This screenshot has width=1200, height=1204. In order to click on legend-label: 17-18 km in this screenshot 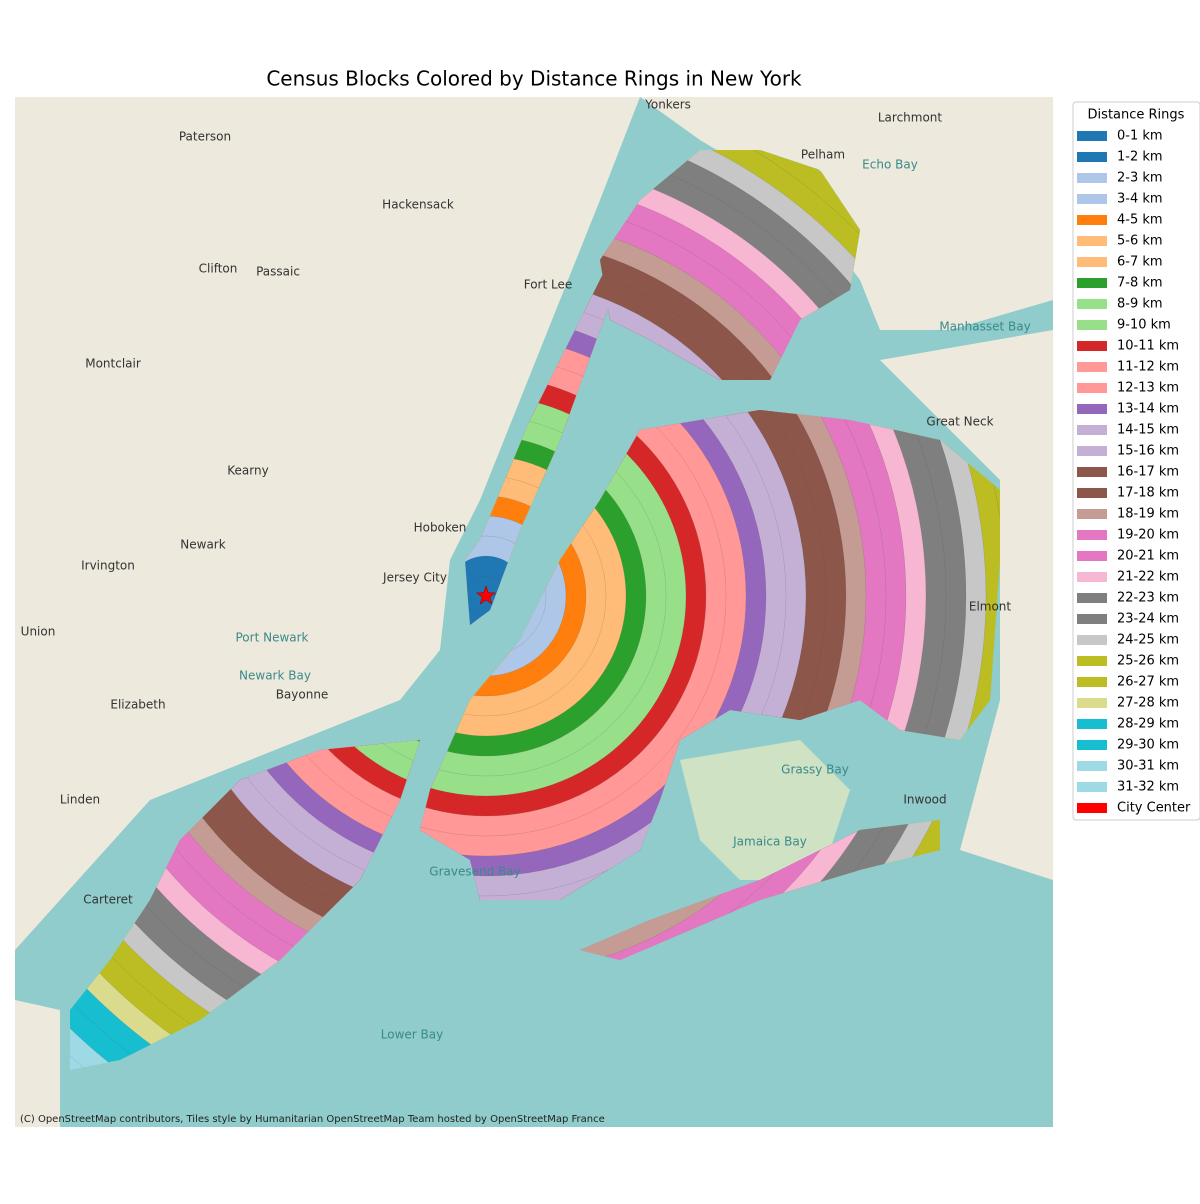, I will do `click(1148, 493)`.